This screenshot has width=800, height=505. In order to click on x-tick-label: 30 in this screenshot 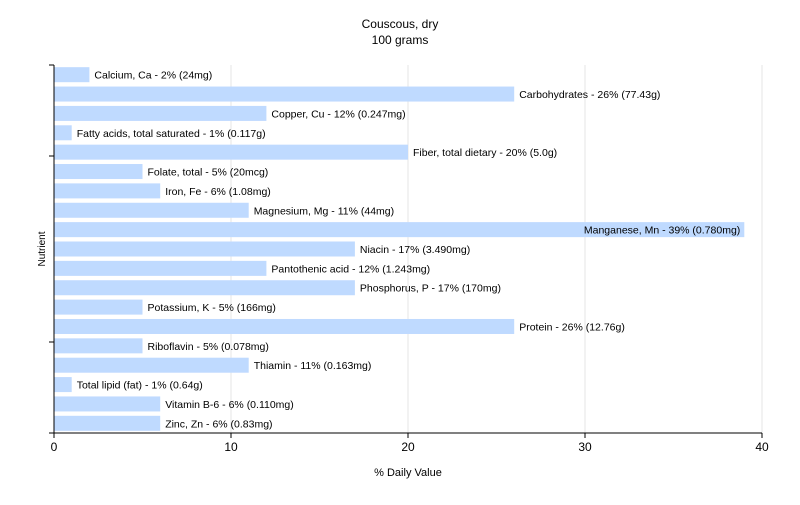, I will do `click(585, 447)`.